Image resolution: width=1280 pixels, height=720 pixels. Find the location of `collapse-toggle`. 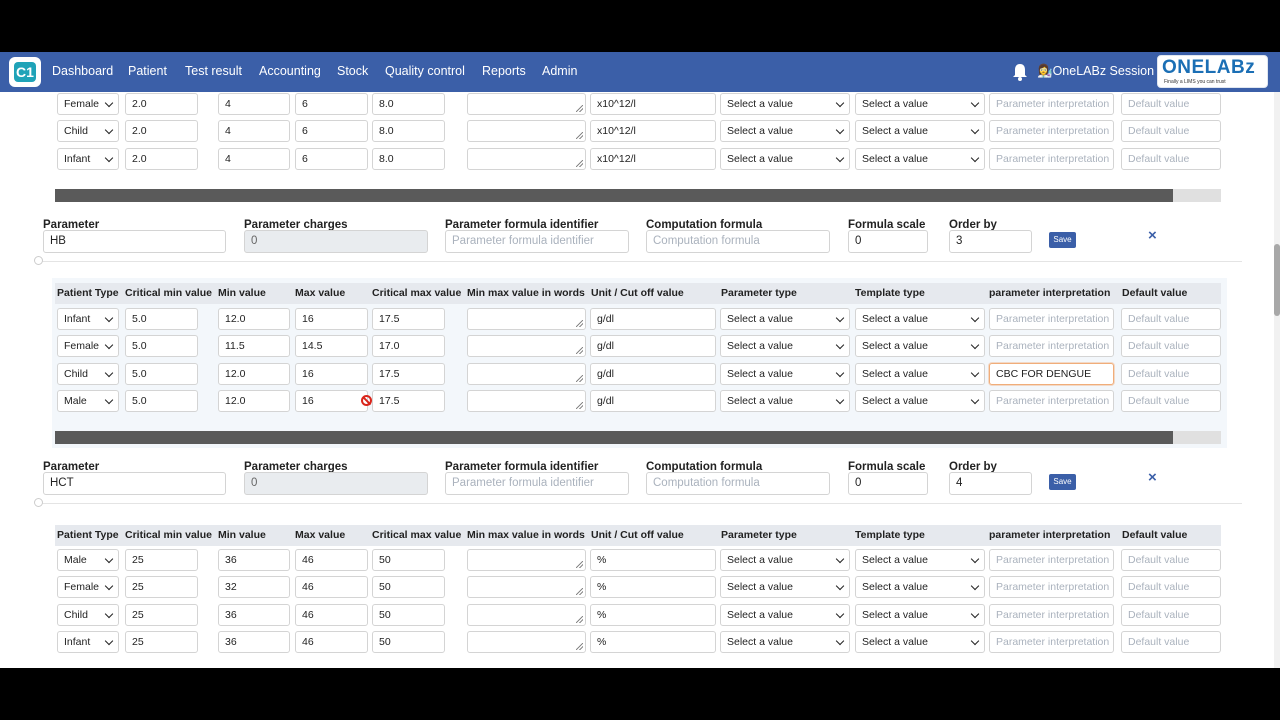

collapse-toggle is located at coordinates (38, 502).